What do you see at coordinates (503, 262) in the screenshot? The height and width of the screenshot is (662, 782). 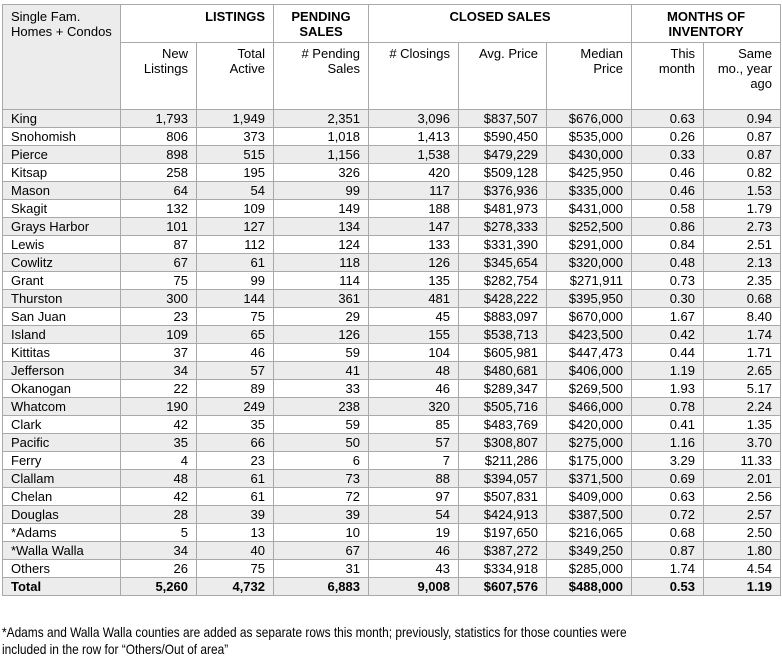 I see `value-cell: $345,654` at bounding box center [503, 262].